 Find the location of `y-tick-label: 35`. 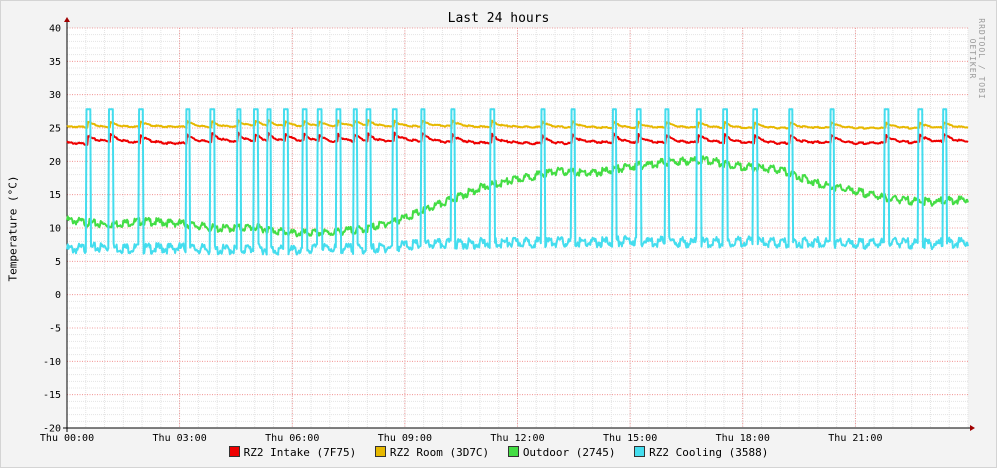

y-tick-label: 35 is located at coordinates (55, 62).